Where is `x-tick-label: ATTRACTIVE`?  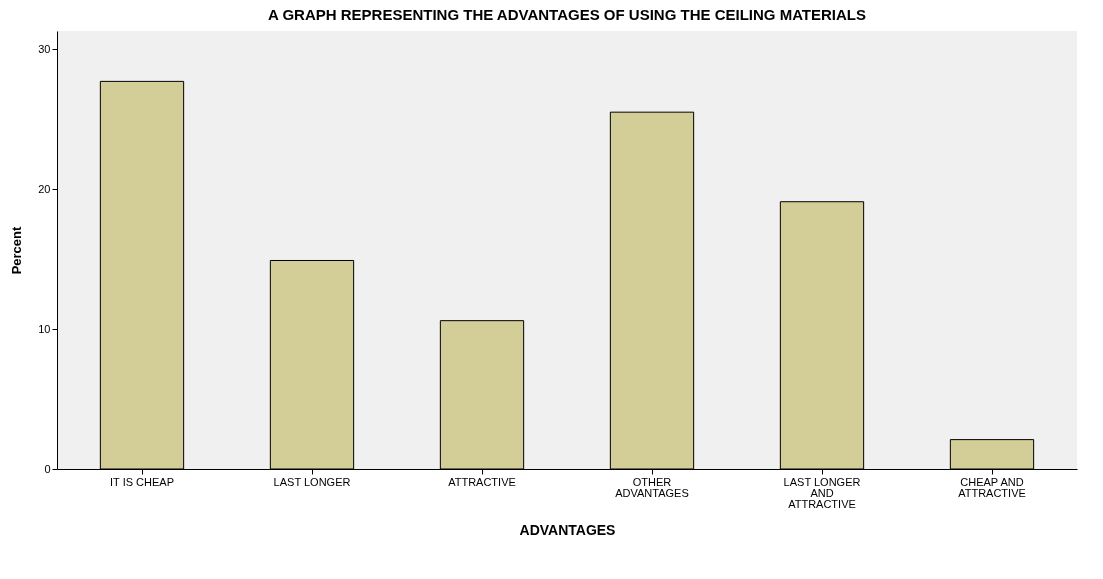
x-tick-label: ATTRACTIVE is located at coordinates (482, 481).